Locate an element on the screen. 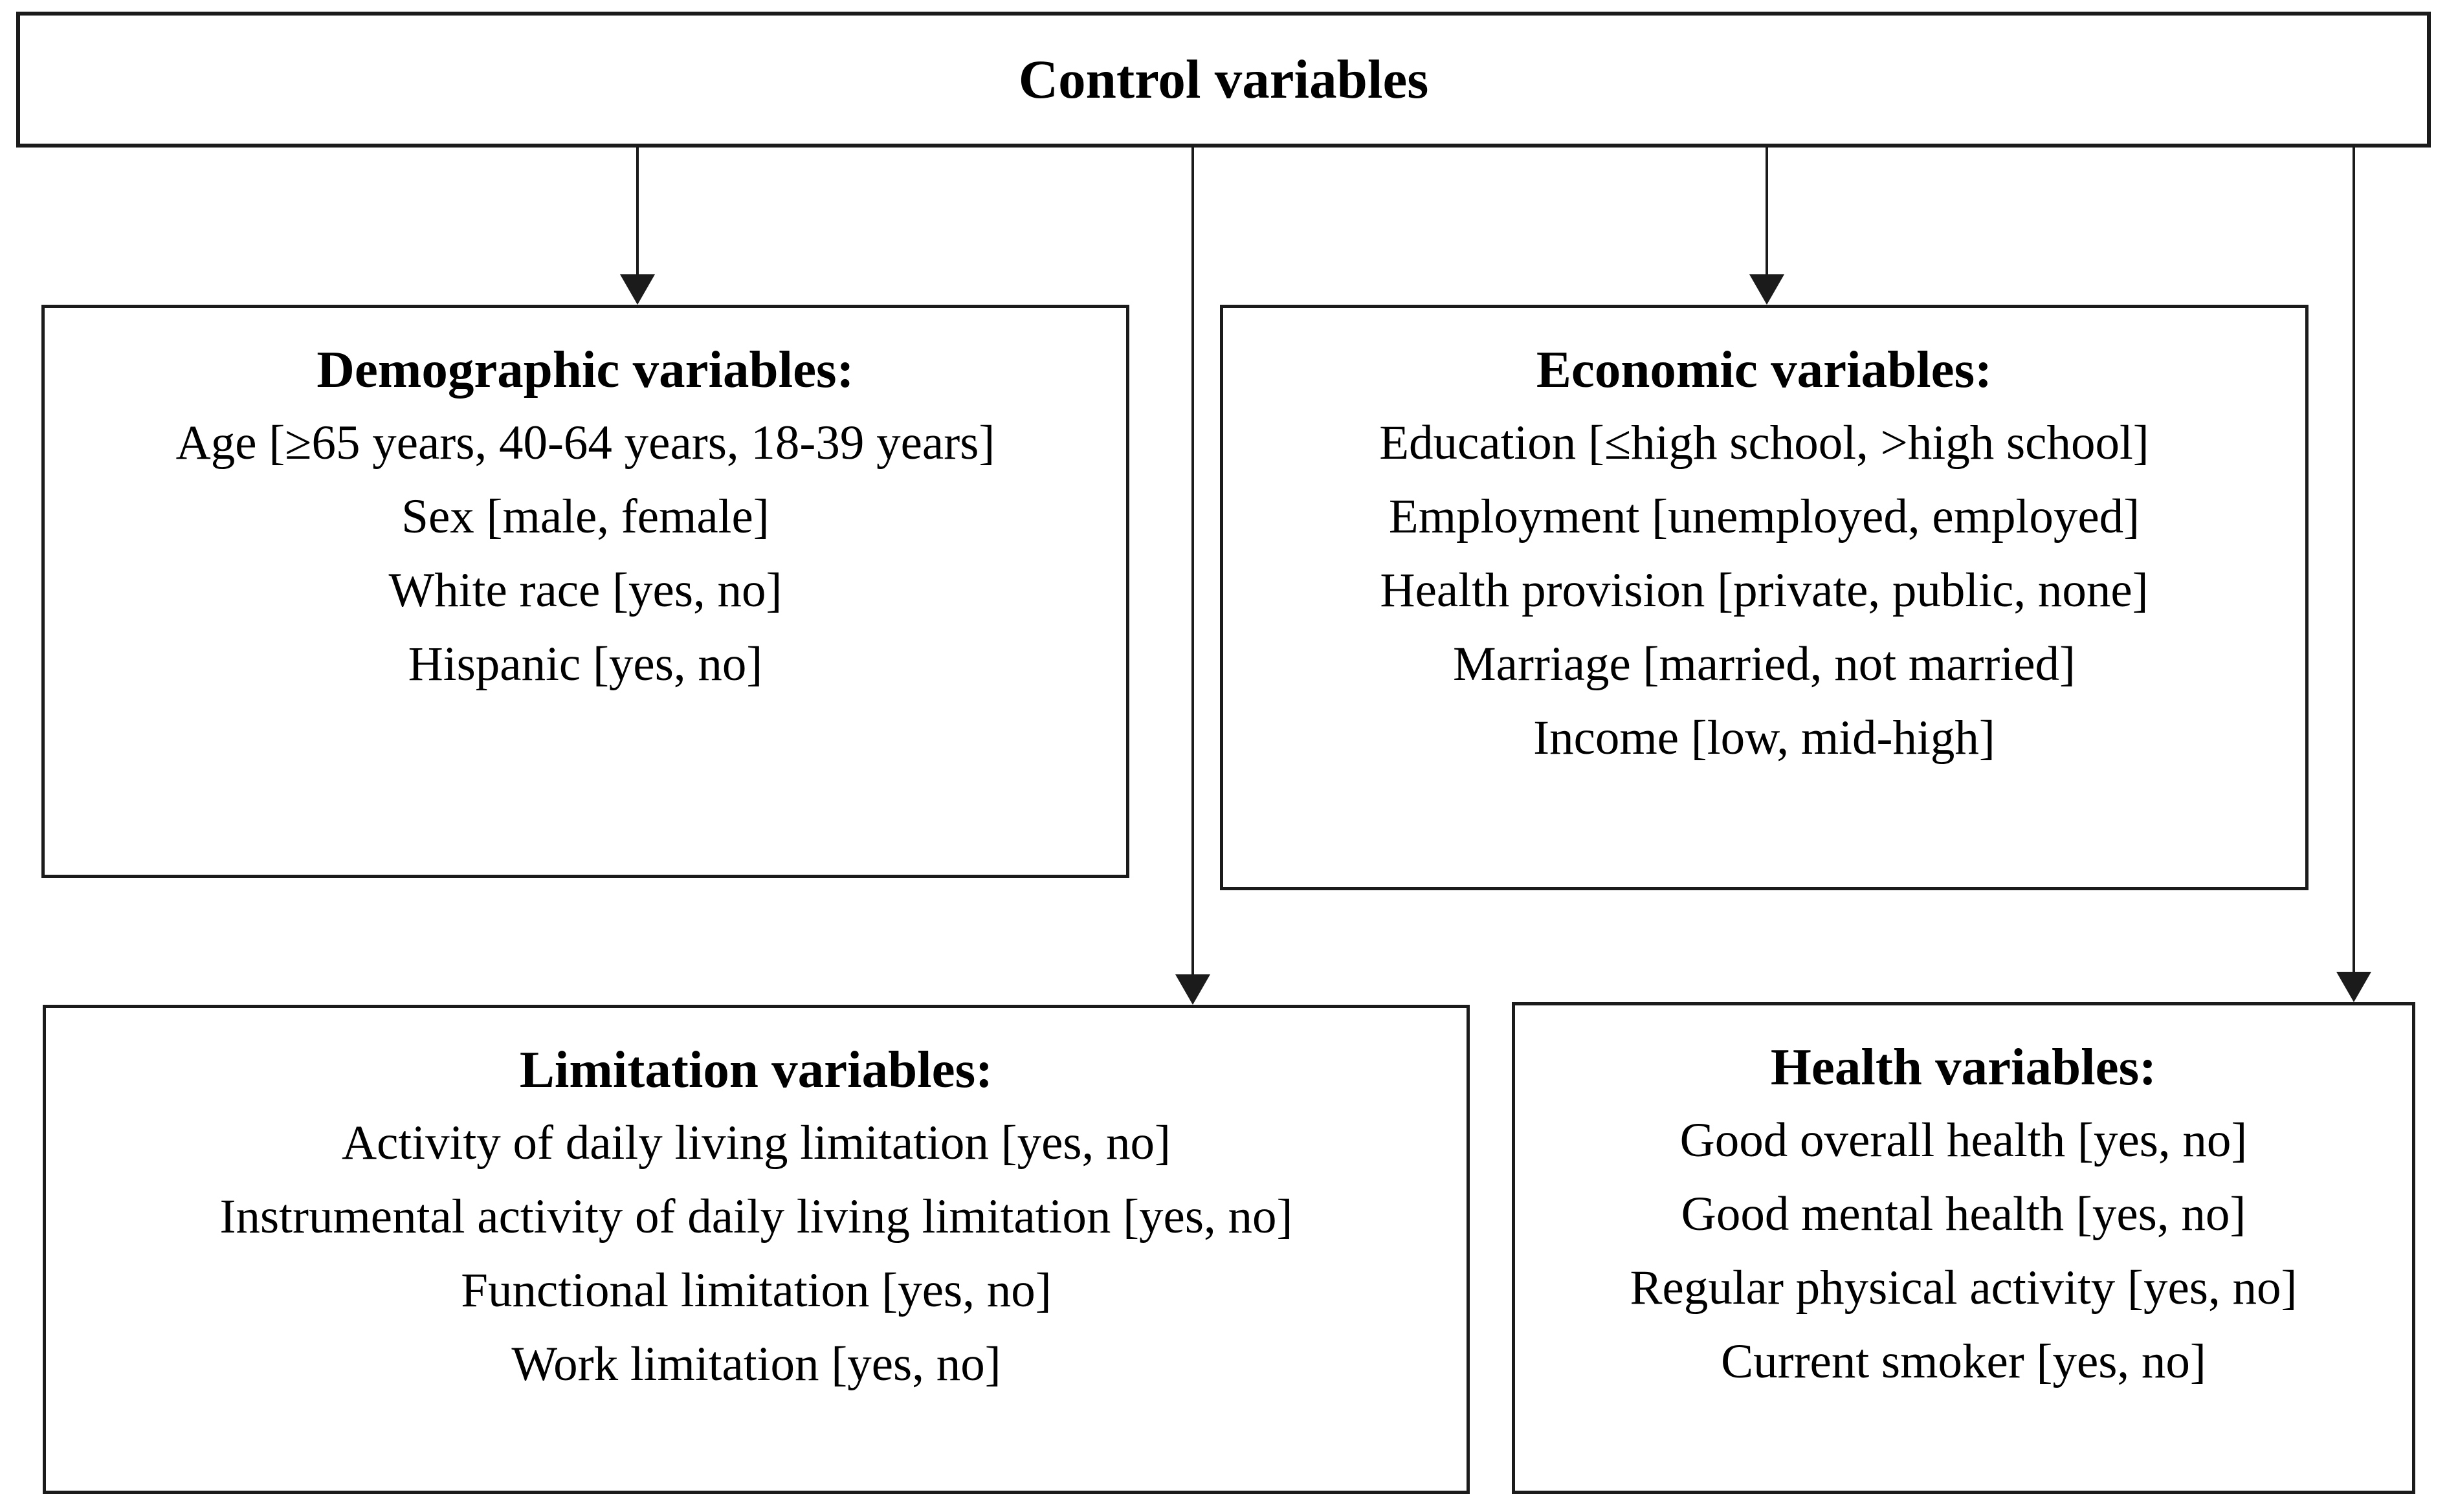 This screenshot has width=2447, height=1512. variable-item-current-smoker: Current smoker [yes, no] is located at coordinates (1963, 1361).